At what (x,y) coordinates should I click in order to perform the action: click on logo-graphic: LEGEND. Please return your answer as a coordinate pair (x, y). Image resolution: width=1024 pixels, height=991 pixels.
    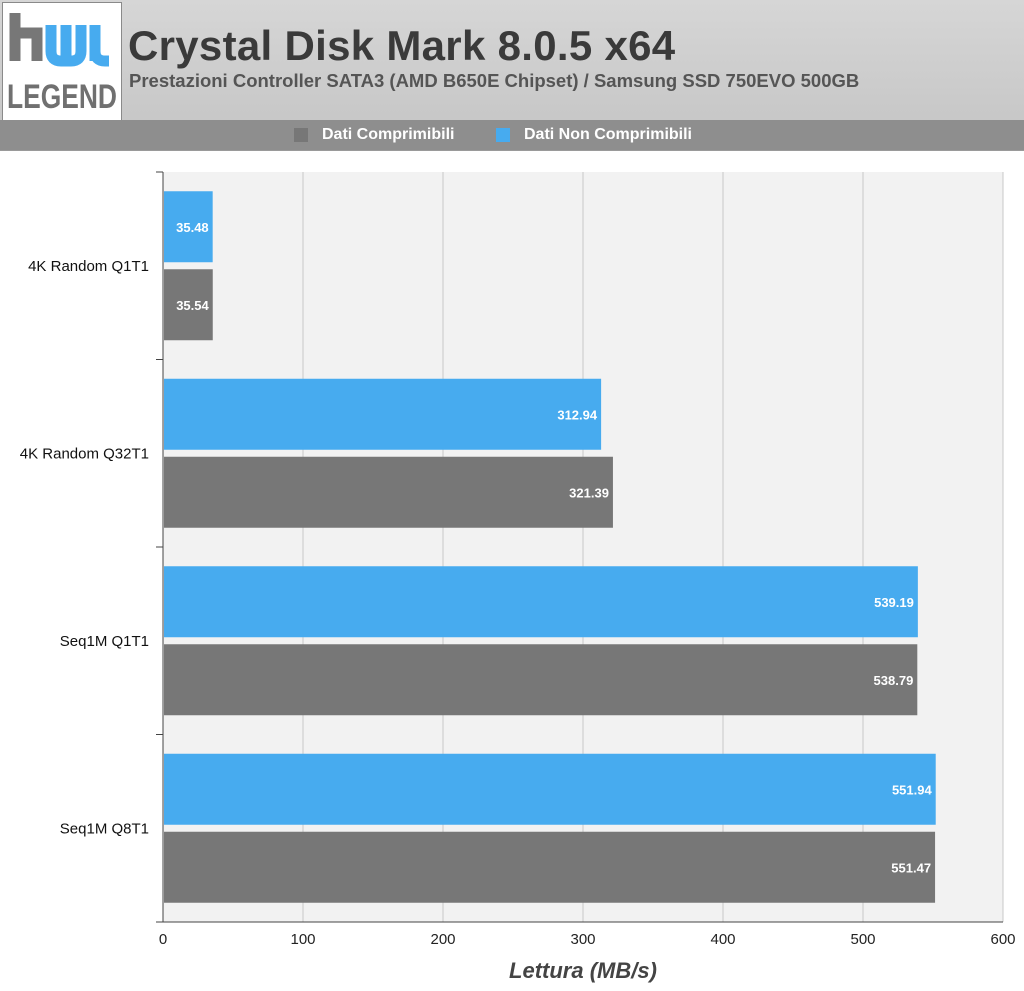
    Looking at the image, I should click on (62, 64).